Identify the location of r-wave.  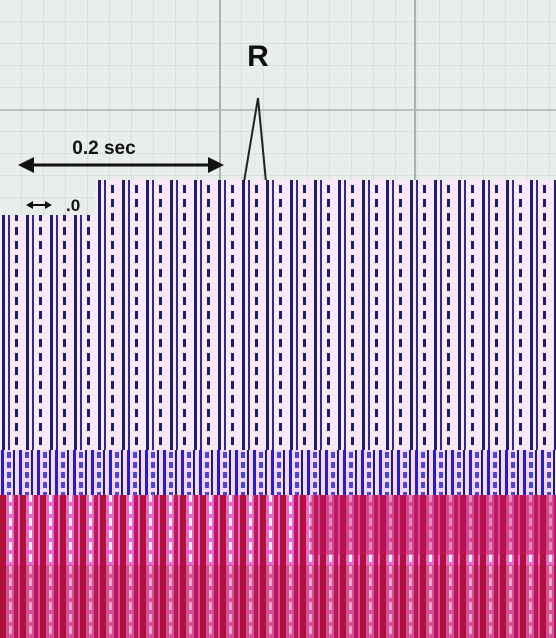
(255, 140).